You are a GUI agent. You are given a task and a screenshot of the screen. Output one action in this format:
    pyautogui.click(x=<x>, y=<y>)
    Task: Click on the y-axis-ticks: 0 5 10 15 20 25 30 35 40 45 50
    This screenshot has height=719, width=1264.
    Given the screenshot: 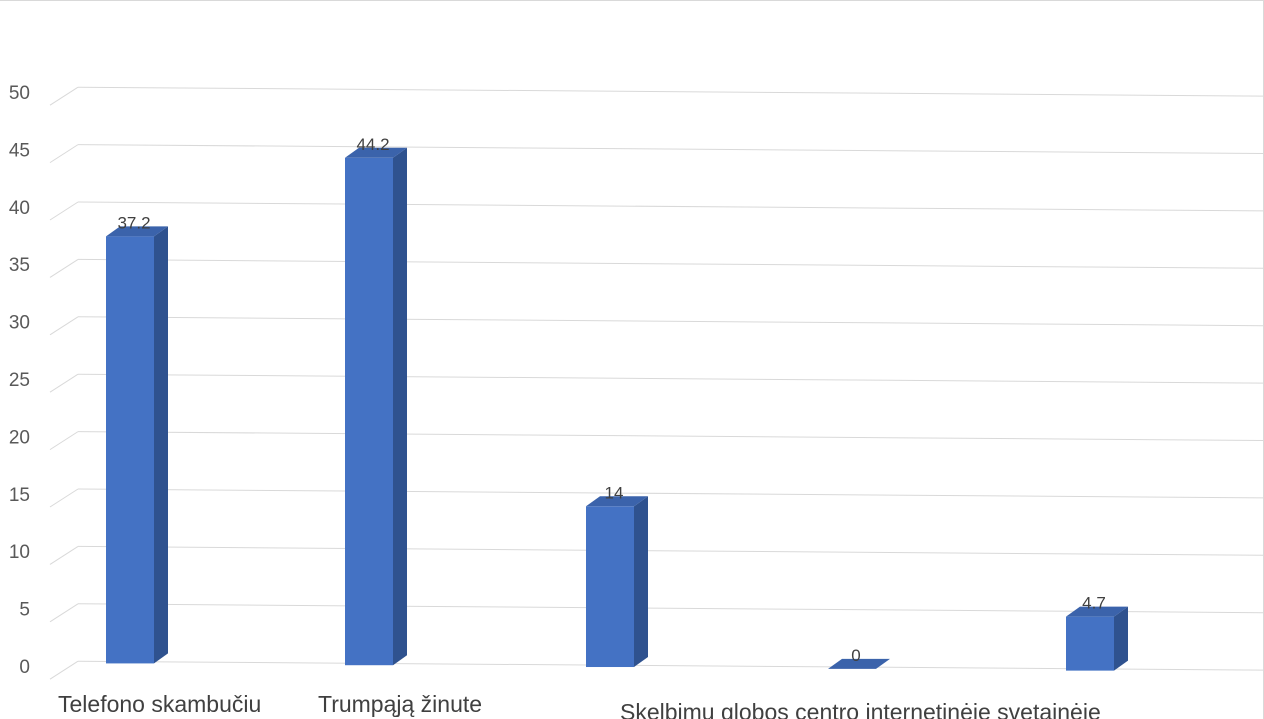 What is the action you would take?
    pyautogui.click(x=19, y=380)
    